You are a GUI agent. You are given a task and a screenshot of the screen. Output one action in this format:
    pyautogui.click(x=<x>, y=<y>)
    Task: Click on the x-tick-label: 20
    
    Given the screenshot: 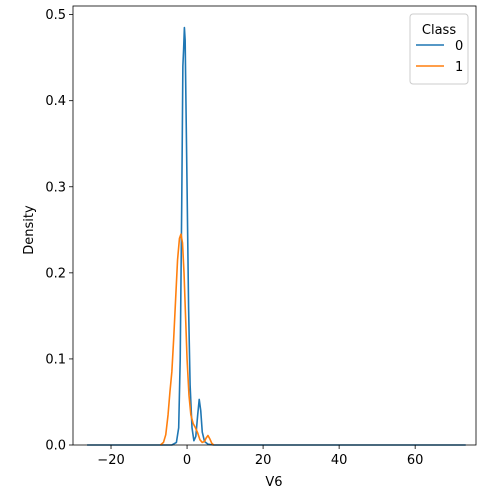 What is the action you would take?
    pyautogui.click(x=263, y=460)
    